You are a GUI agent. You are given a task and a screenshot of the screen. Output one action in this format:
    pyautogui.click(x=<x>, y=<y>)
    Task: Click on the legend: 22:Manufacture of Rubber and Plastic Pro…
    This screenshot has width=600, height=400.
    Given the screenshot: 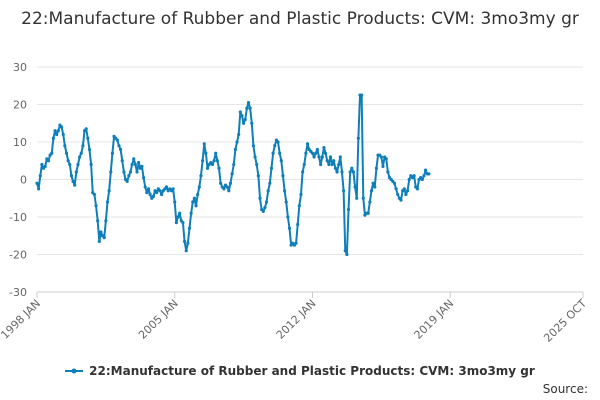 What is the action you would take?
    pyautogui.click(x=300, y=371)
    